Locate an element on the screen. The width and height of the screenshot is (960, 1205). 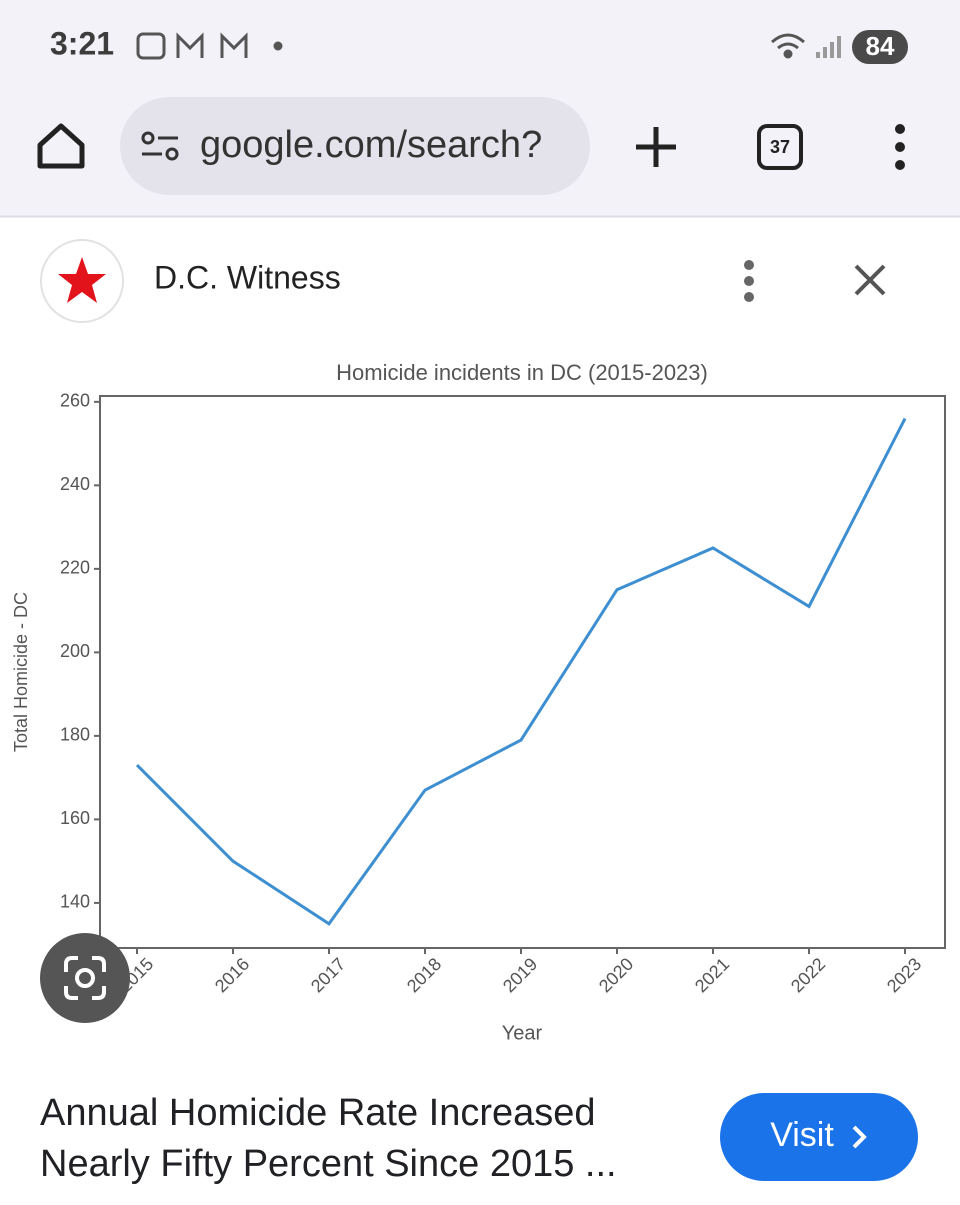
visit-label: Visit is located at coordinates (802, 1135).